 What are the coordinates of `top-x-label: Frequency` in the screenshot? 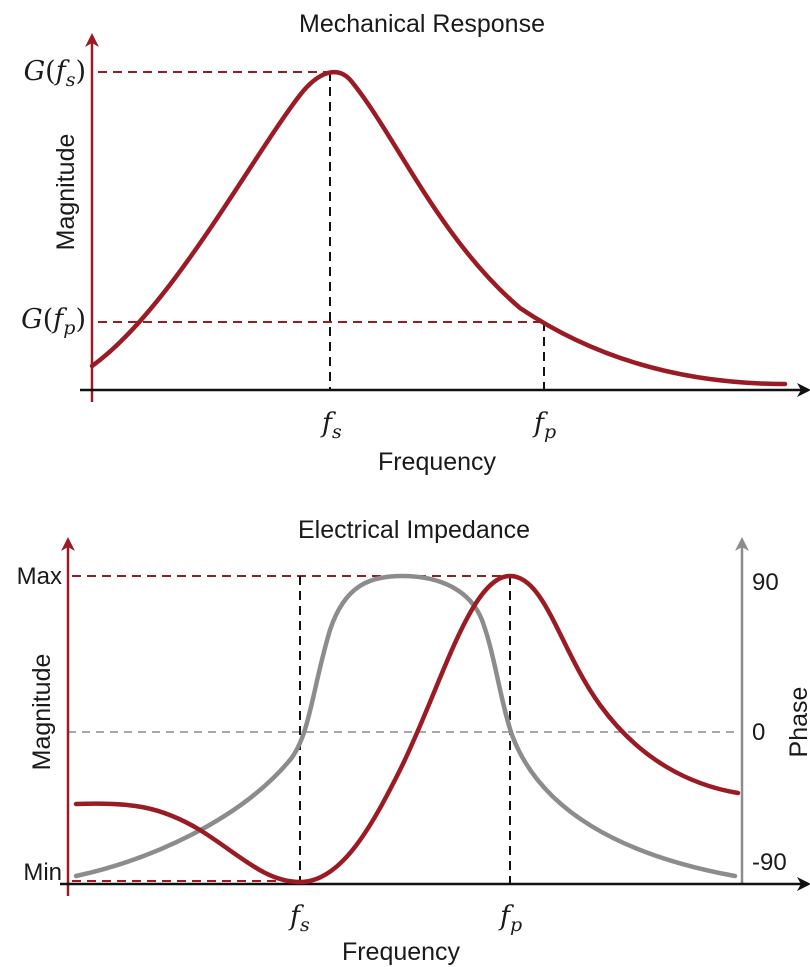 It's located at (437, 462).